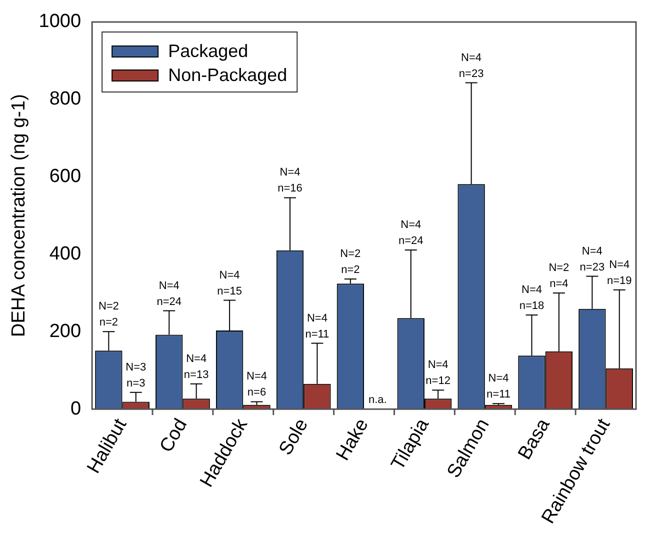 This screenshot has width=654, height=534. What do you see at coordinates (438, 373) in the screenshot?
I see `annotation: N=4 n=12` at bounding box center [438, 373].